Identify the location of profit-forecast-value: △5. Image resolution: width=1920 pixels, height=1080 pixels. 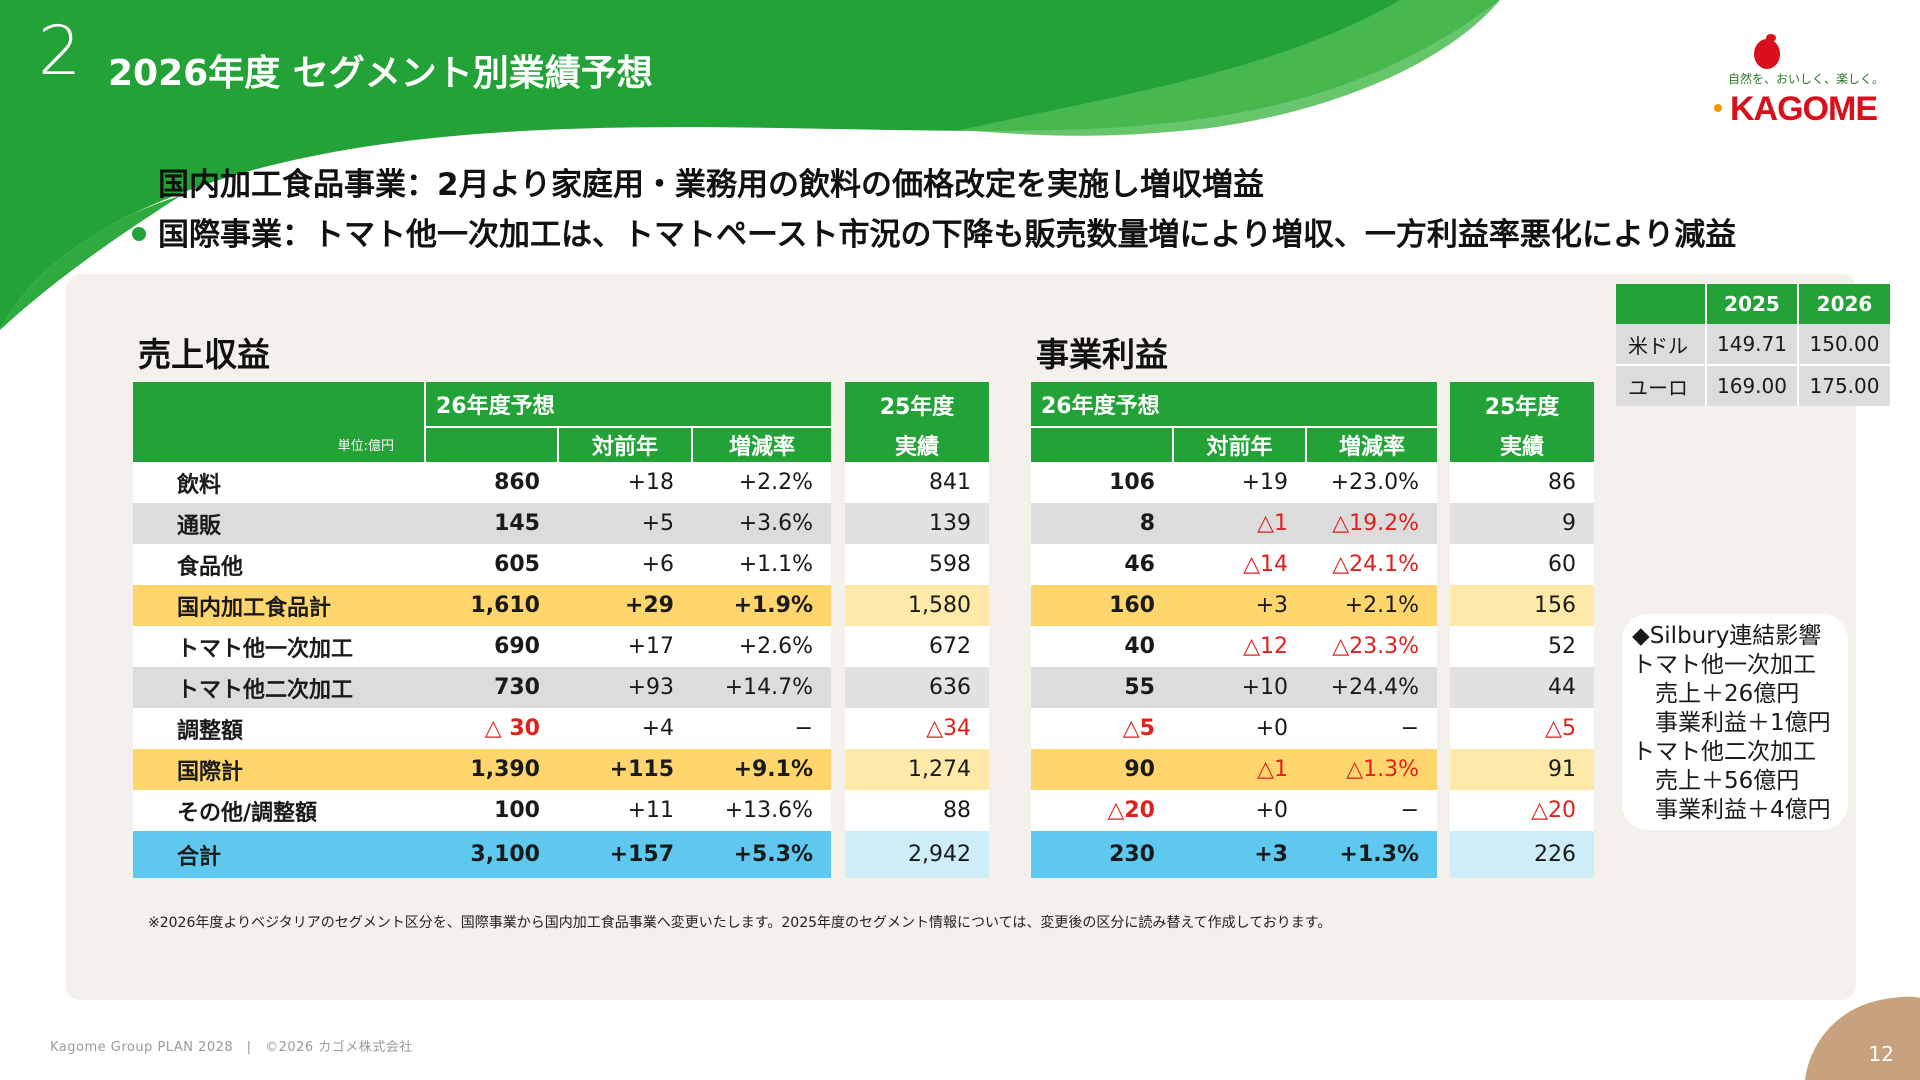
(1102, 728).